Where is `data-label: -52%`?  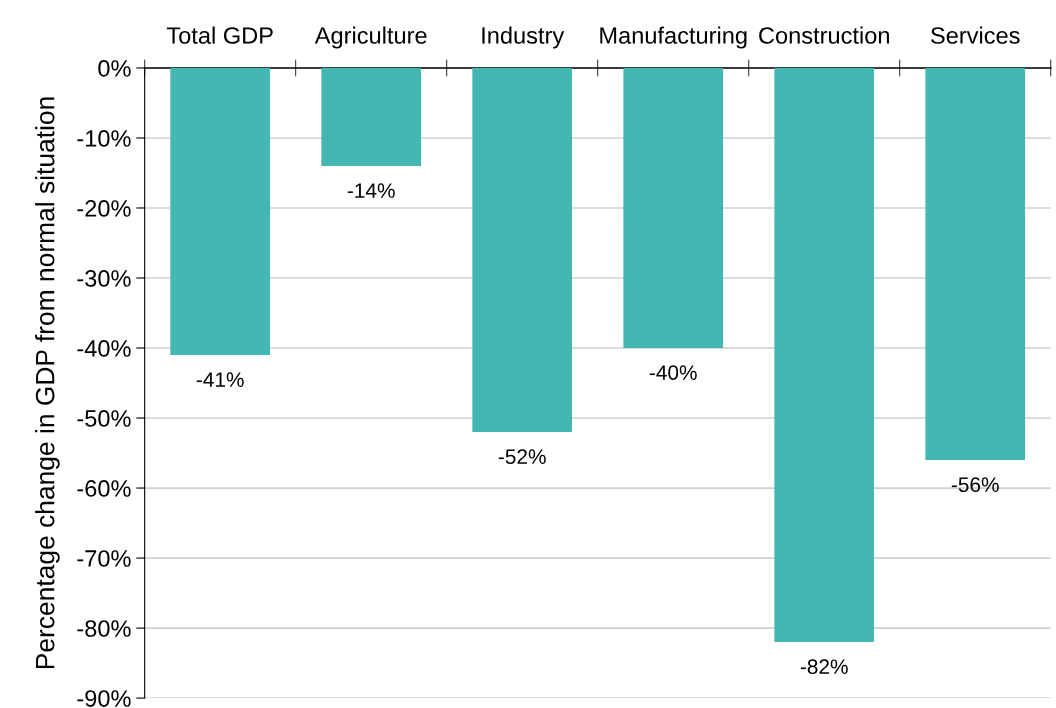
data-label: -52% is located at coordinates (522, 457).